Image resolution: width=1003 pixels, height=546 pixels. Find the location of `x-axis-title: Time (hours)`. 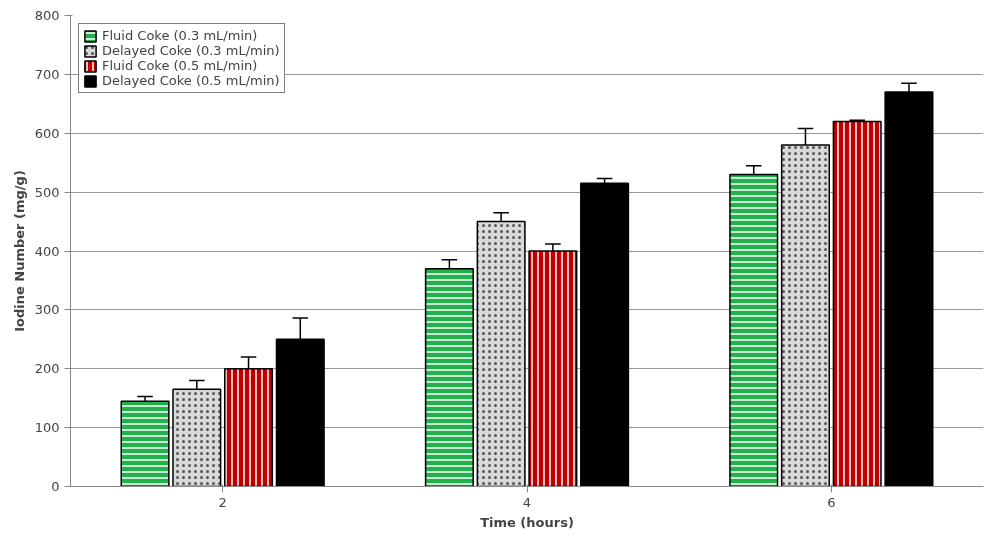

x-axis-title: Time (hours) is located at coordinates (527, 522).